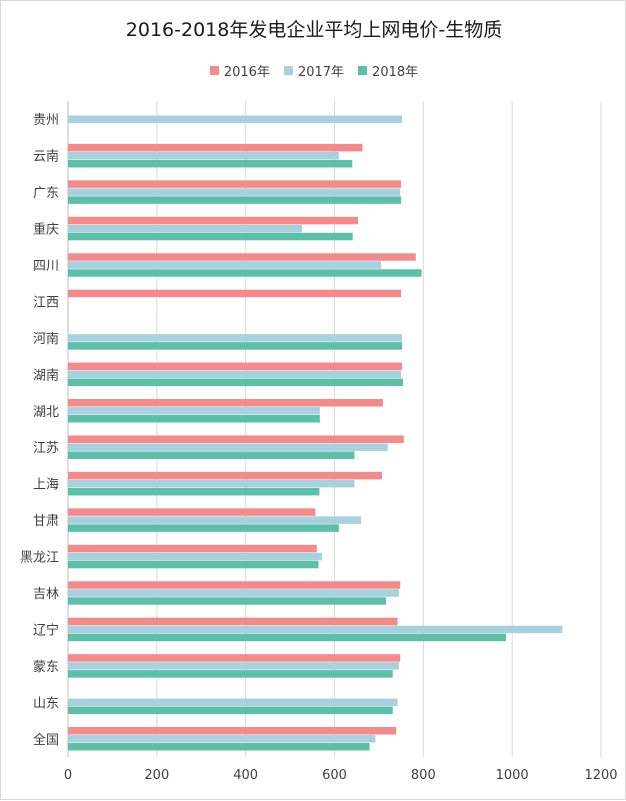 This screenshot has height=801, width=626. Describe the element at coordinates (156, 775) in the screenshot. I see `x-tick-label: 200` at that location.